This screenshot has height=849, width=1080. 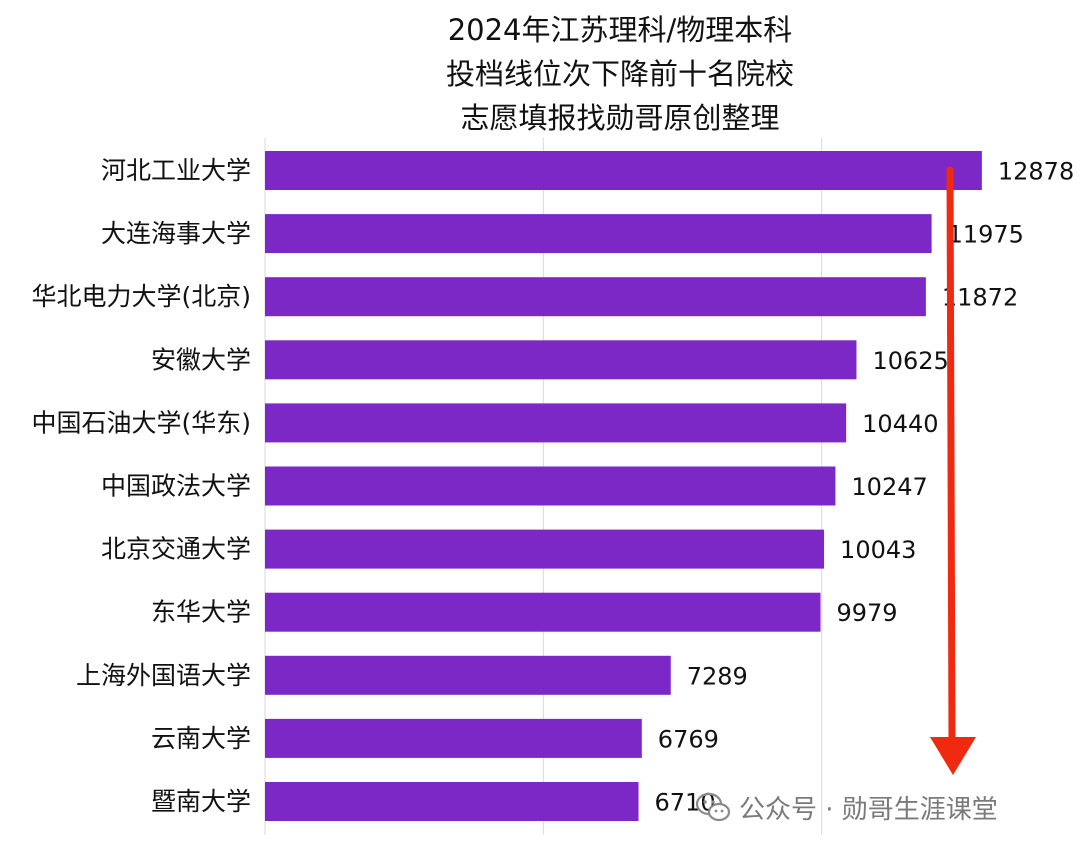 I want to click on category-label: 华北电力大学(北京), so click(x=141, y=296).